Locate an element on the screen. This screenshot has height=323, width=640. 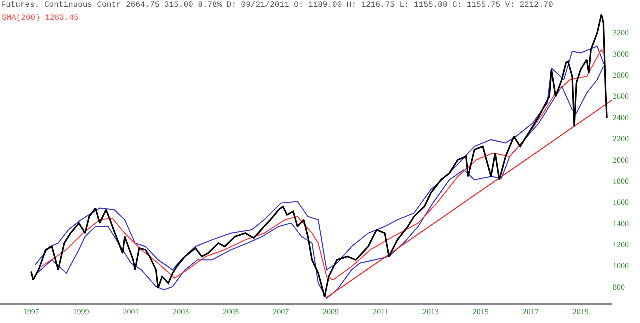
y-tick-label: 2600 is located at coordinates (621, 97).